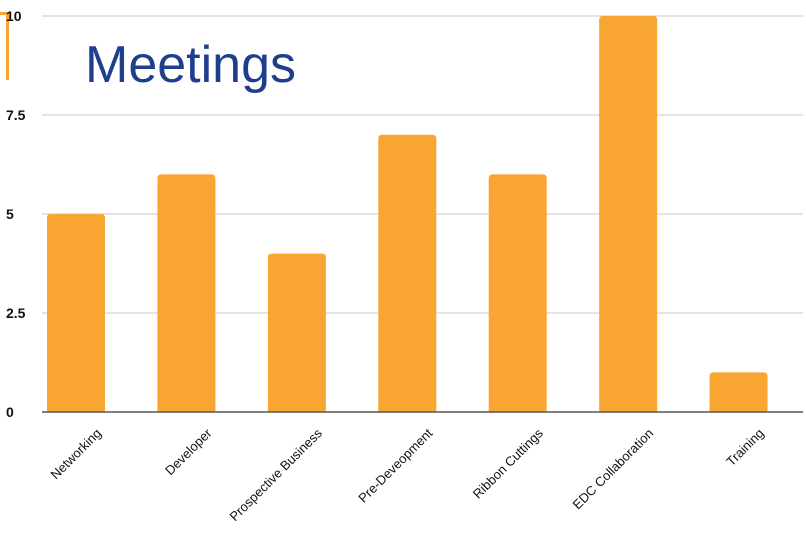  I want to click on y-tick-label: 10, so click(14, 16).